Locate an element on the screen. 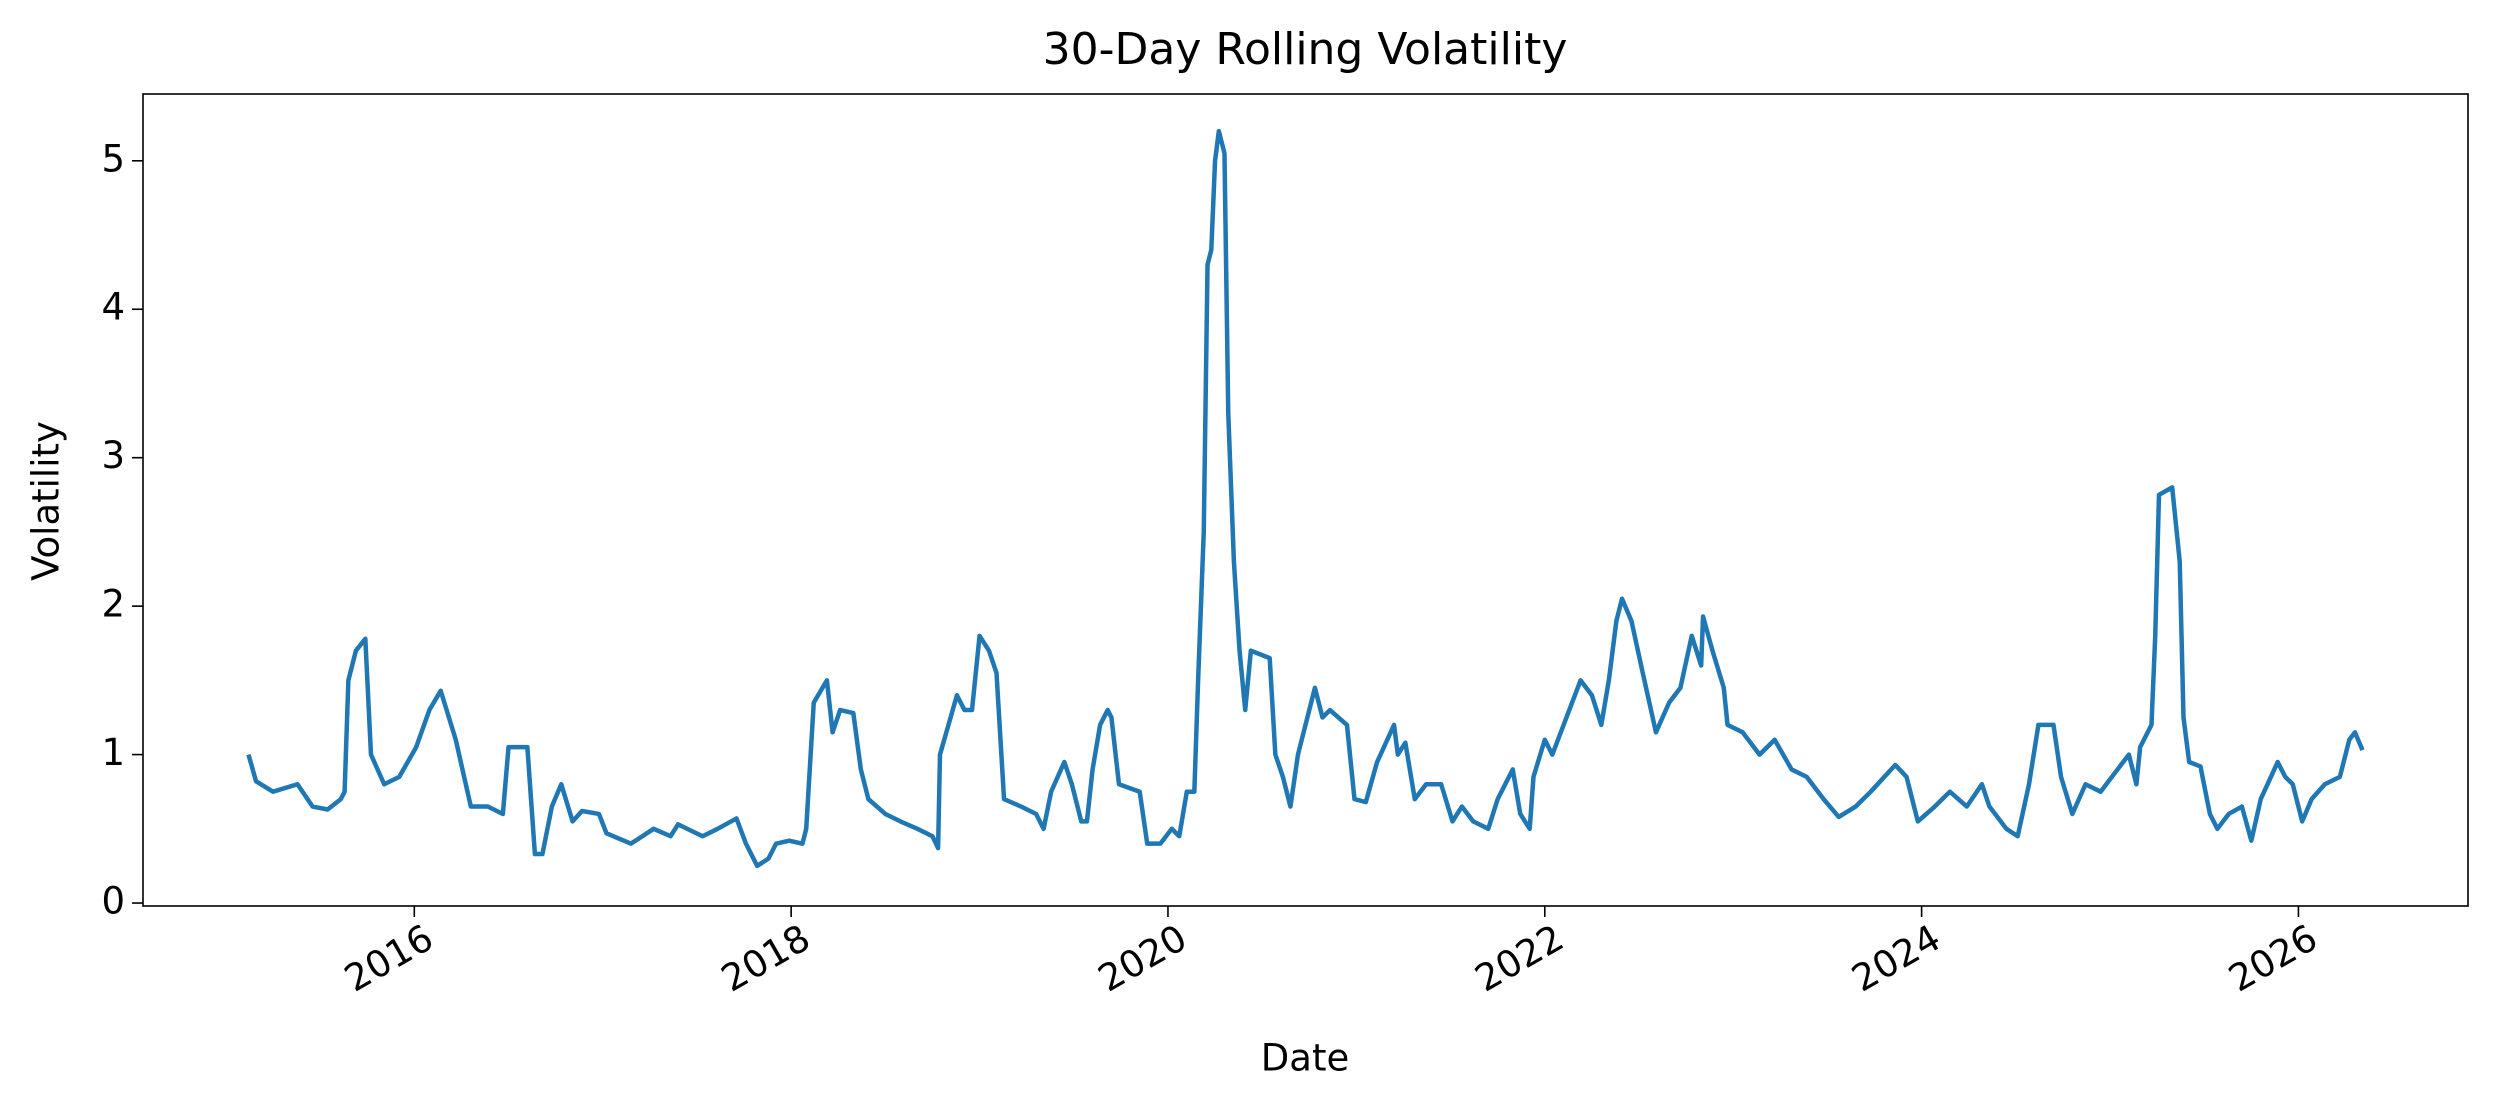  y-tick-label: 3 is located at coordinates (113, 455).